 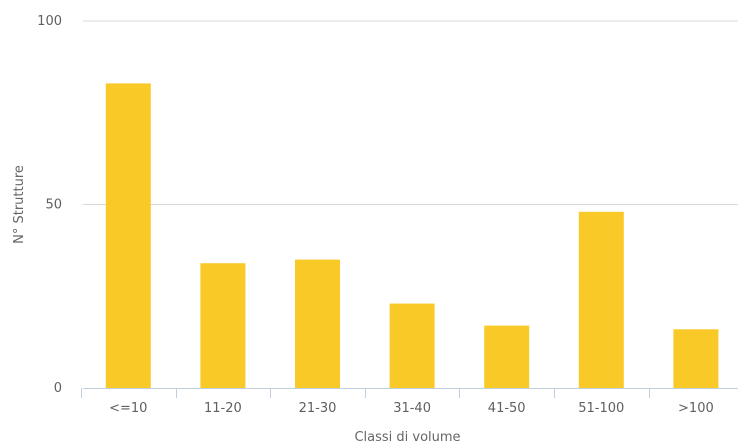 What do you see at coordinates (49, 21) in the screenshot?
I see `y-tick-label: 100` at bounding box center [49, 21].